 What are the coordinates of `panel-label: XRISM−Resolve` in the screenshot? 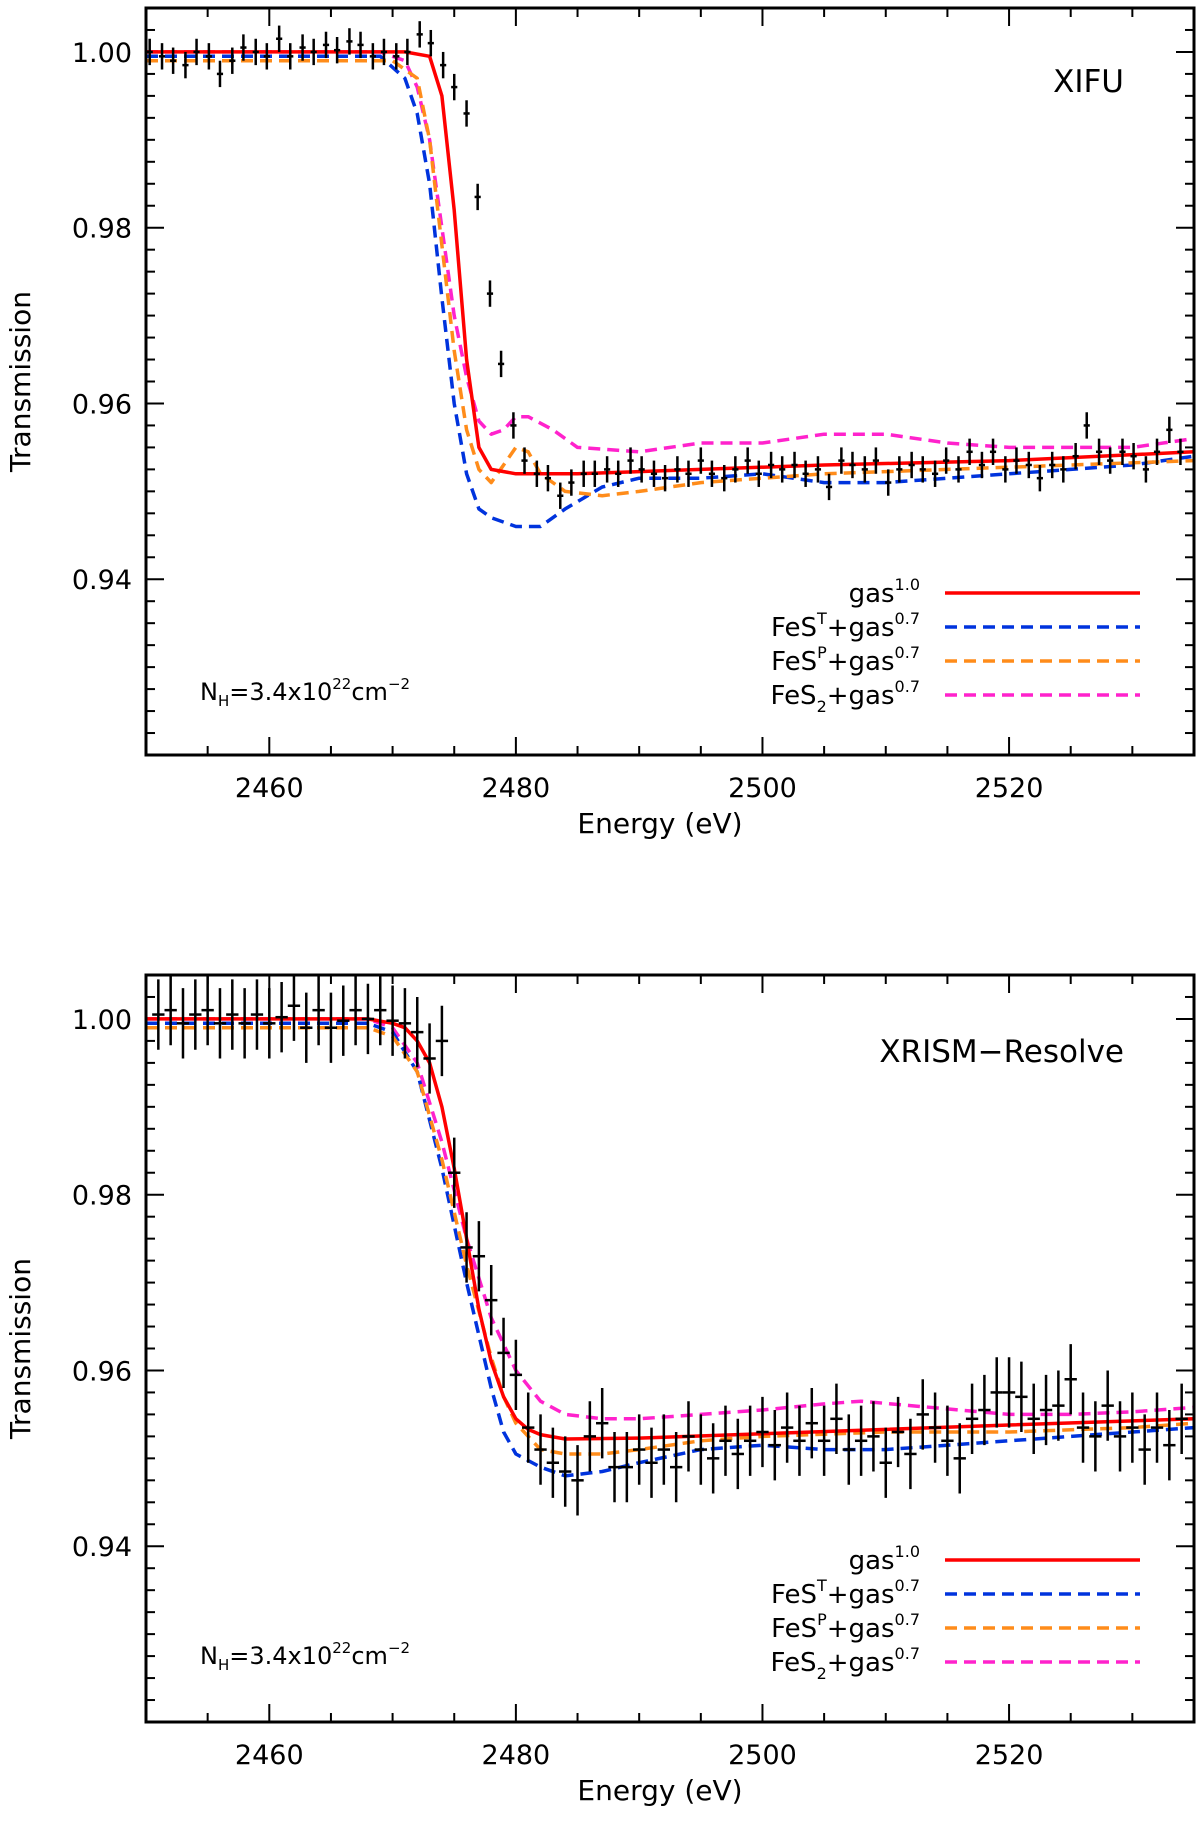 It's located at (1001, 1052).